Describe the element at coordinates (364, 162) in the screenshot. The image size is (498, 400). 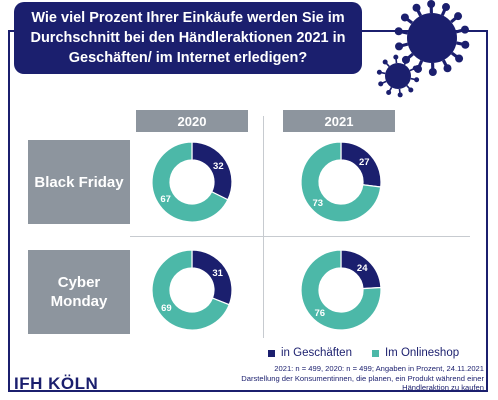
I see `donut-value-label: 27` at that location.